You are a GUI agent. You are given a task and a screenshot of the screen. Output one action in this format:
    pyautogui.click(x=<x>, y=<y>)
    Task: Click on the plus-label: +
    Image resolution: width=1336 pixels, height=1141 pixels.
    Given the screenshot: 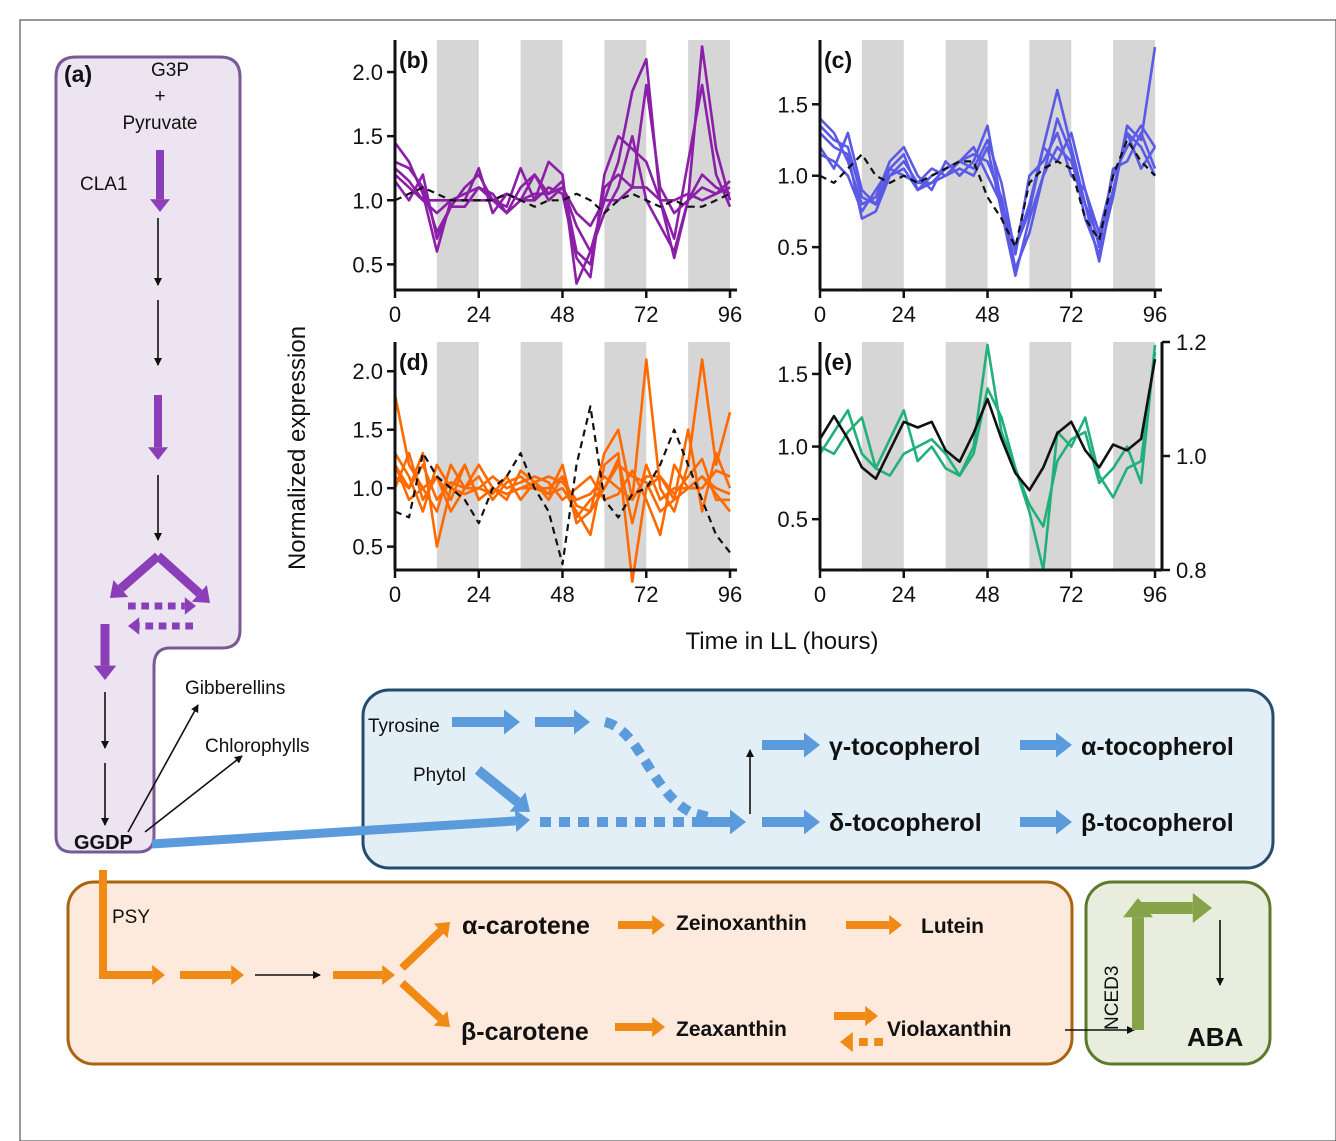 What is the action you would take?
    pyautogui.click(x=159, y=96)
    